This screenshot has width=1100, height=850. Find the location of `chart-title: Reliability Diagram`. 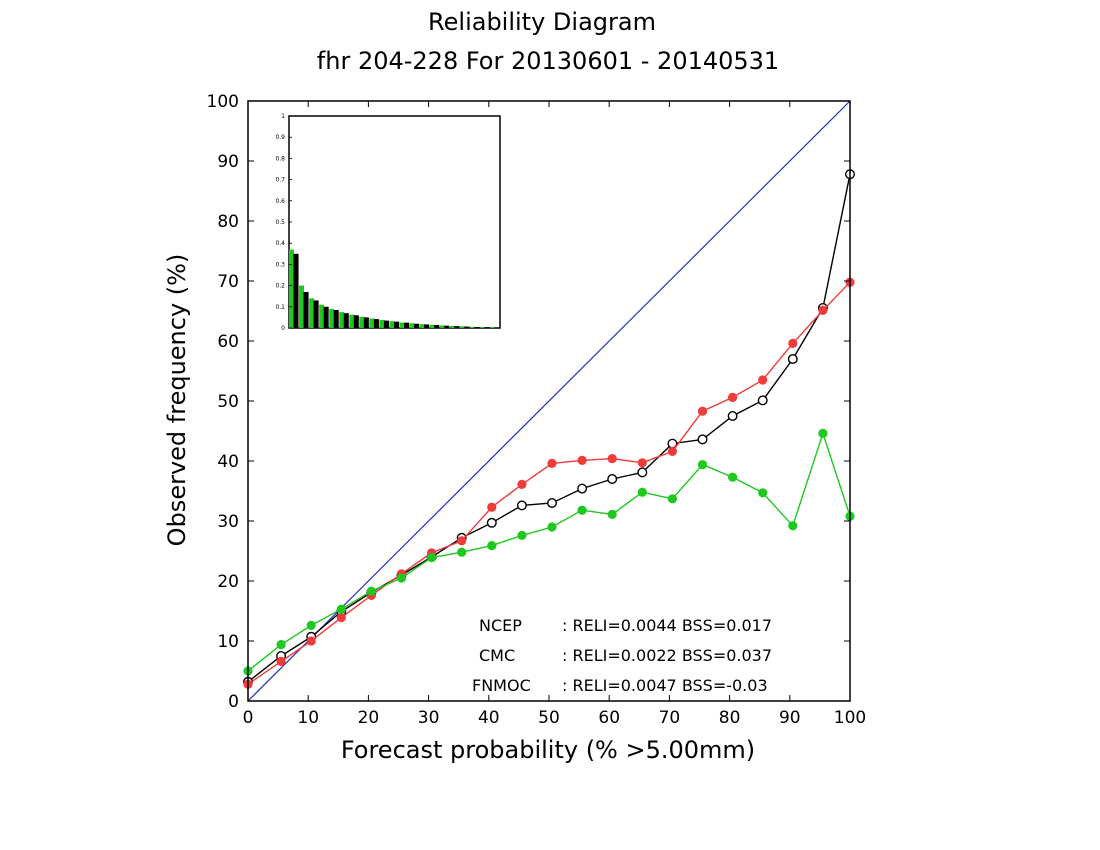

chart-title: Reliability Diagram is located at coordinates (542, 22).